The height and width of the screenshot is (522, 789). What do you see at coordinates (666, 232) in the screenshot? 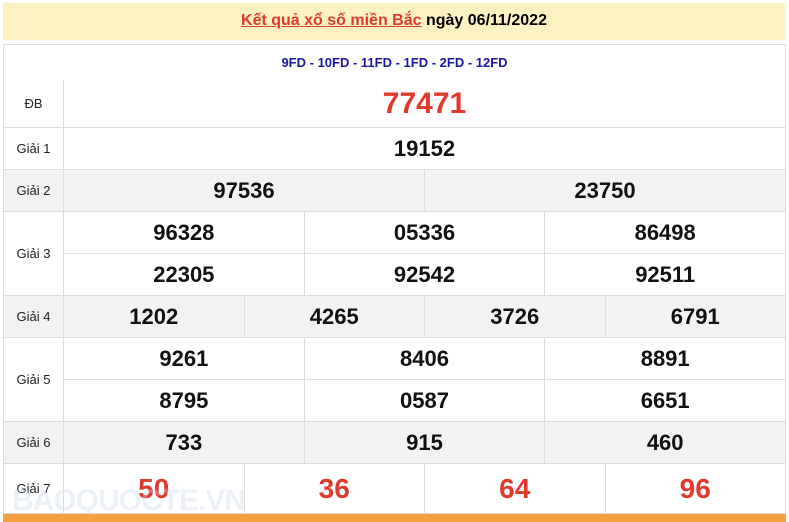
I see `prize-number: 86498` at bounding box center [666, 232].